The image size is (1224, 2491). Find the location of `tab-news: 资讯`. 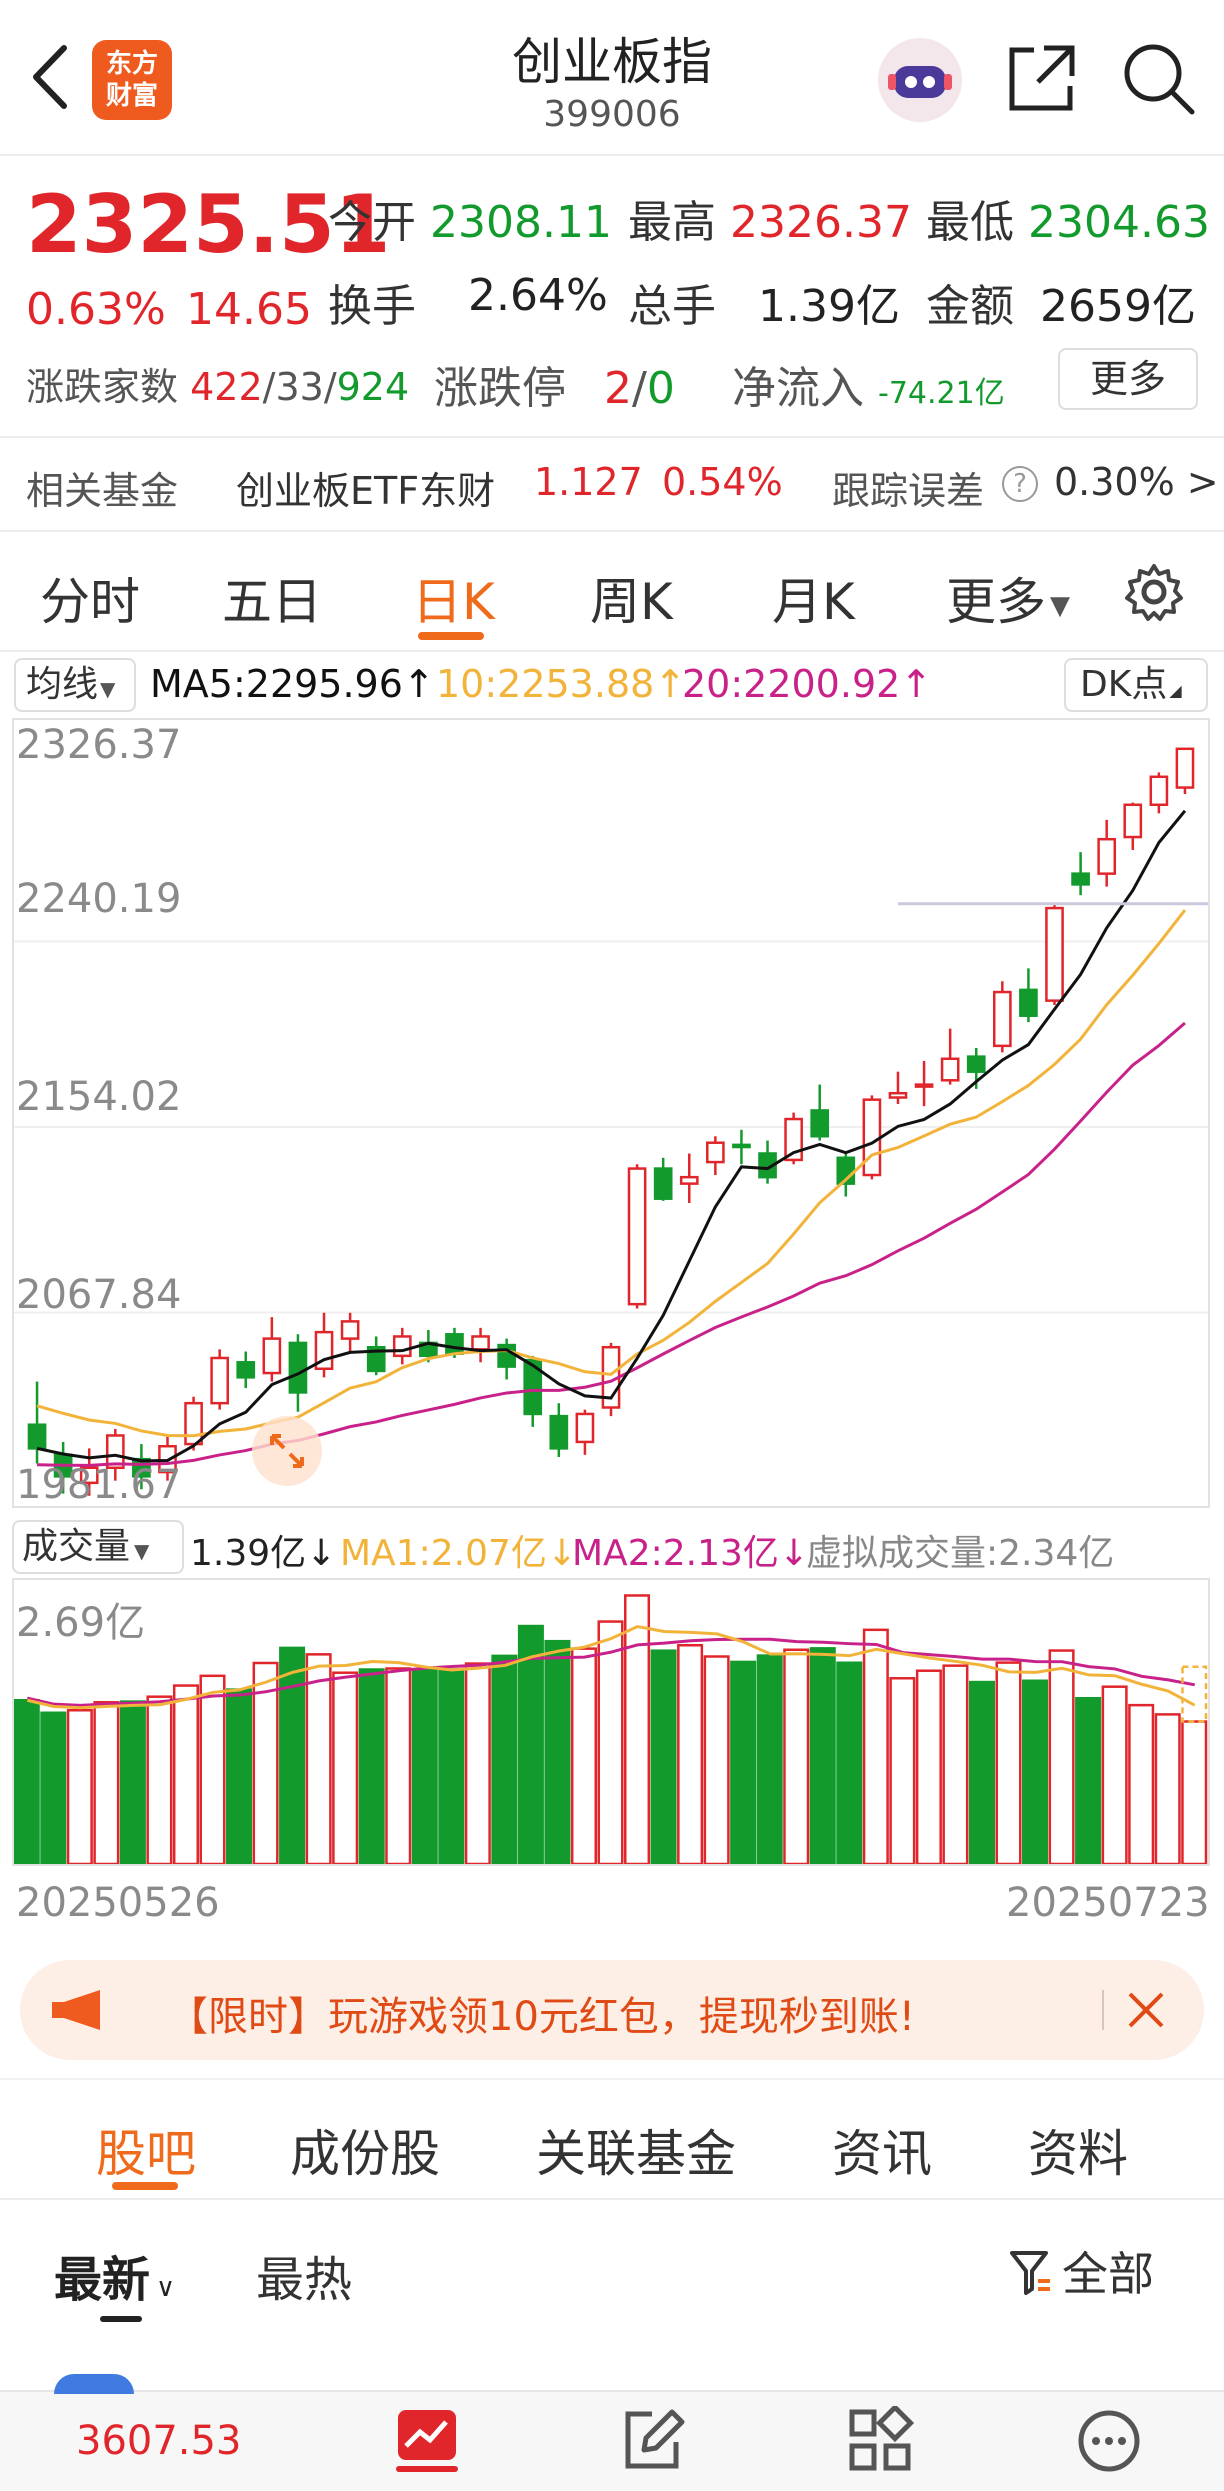

tab-news: 资讯 is located at coordinates (882, 2154).